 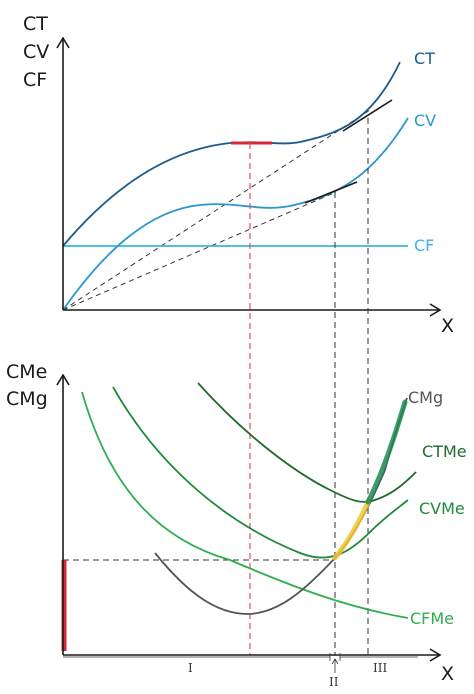 What do you see at coordinates (432, 618) in the screenshot?
I see `cfme-label: CFMe` at bounding box center [432, 618].